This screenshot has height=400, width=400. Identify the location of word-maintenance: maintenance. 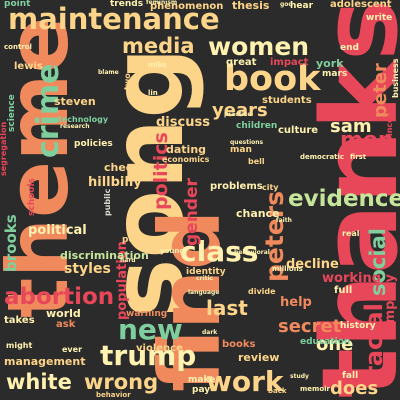
(114, 19).